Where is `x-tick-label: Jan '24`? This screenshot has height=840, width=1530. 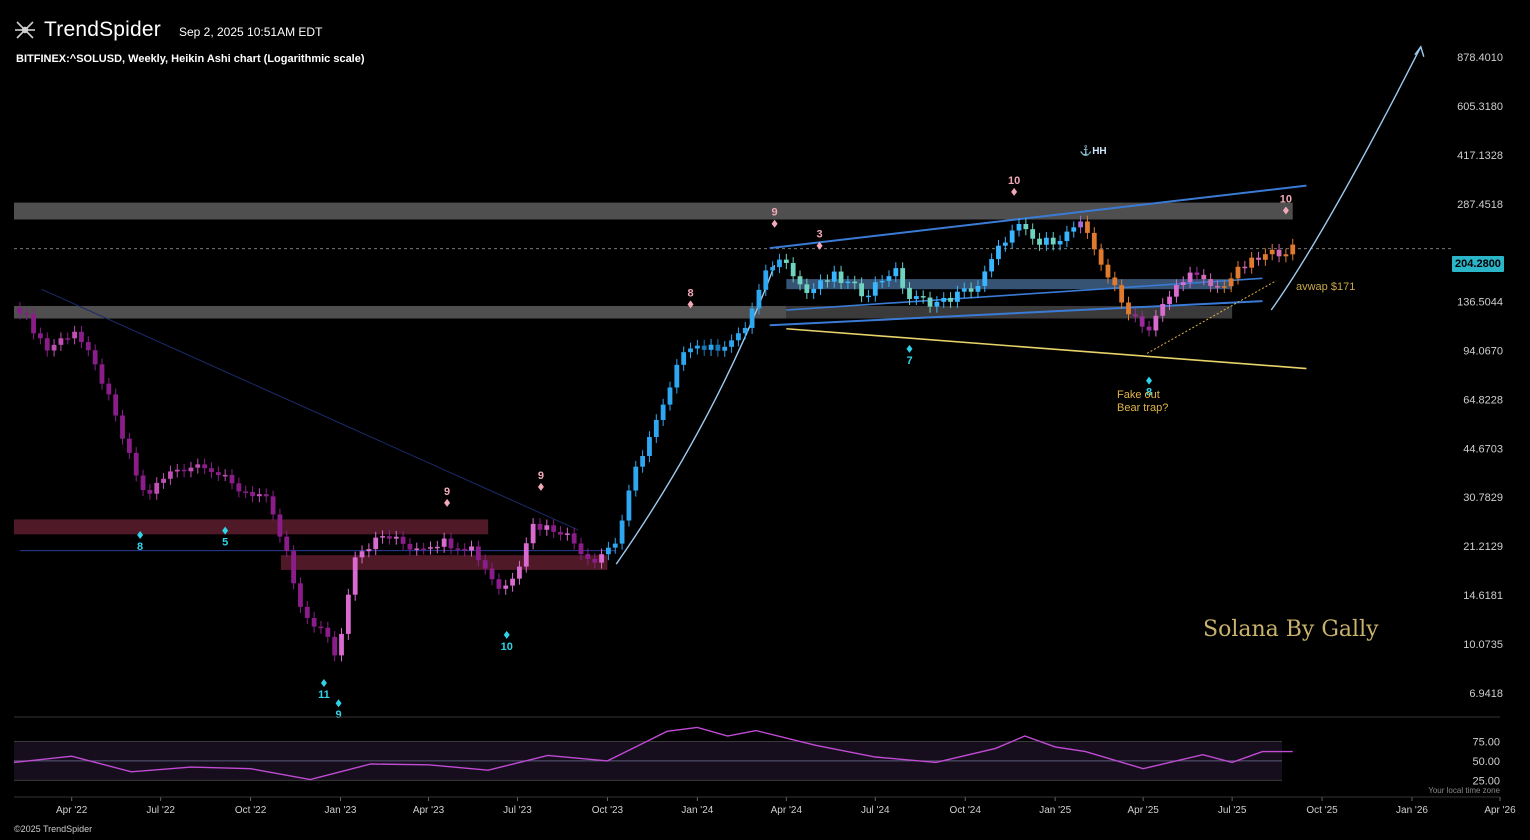 x-tick-label: Jan '24 is located at coordinates (697, 810).